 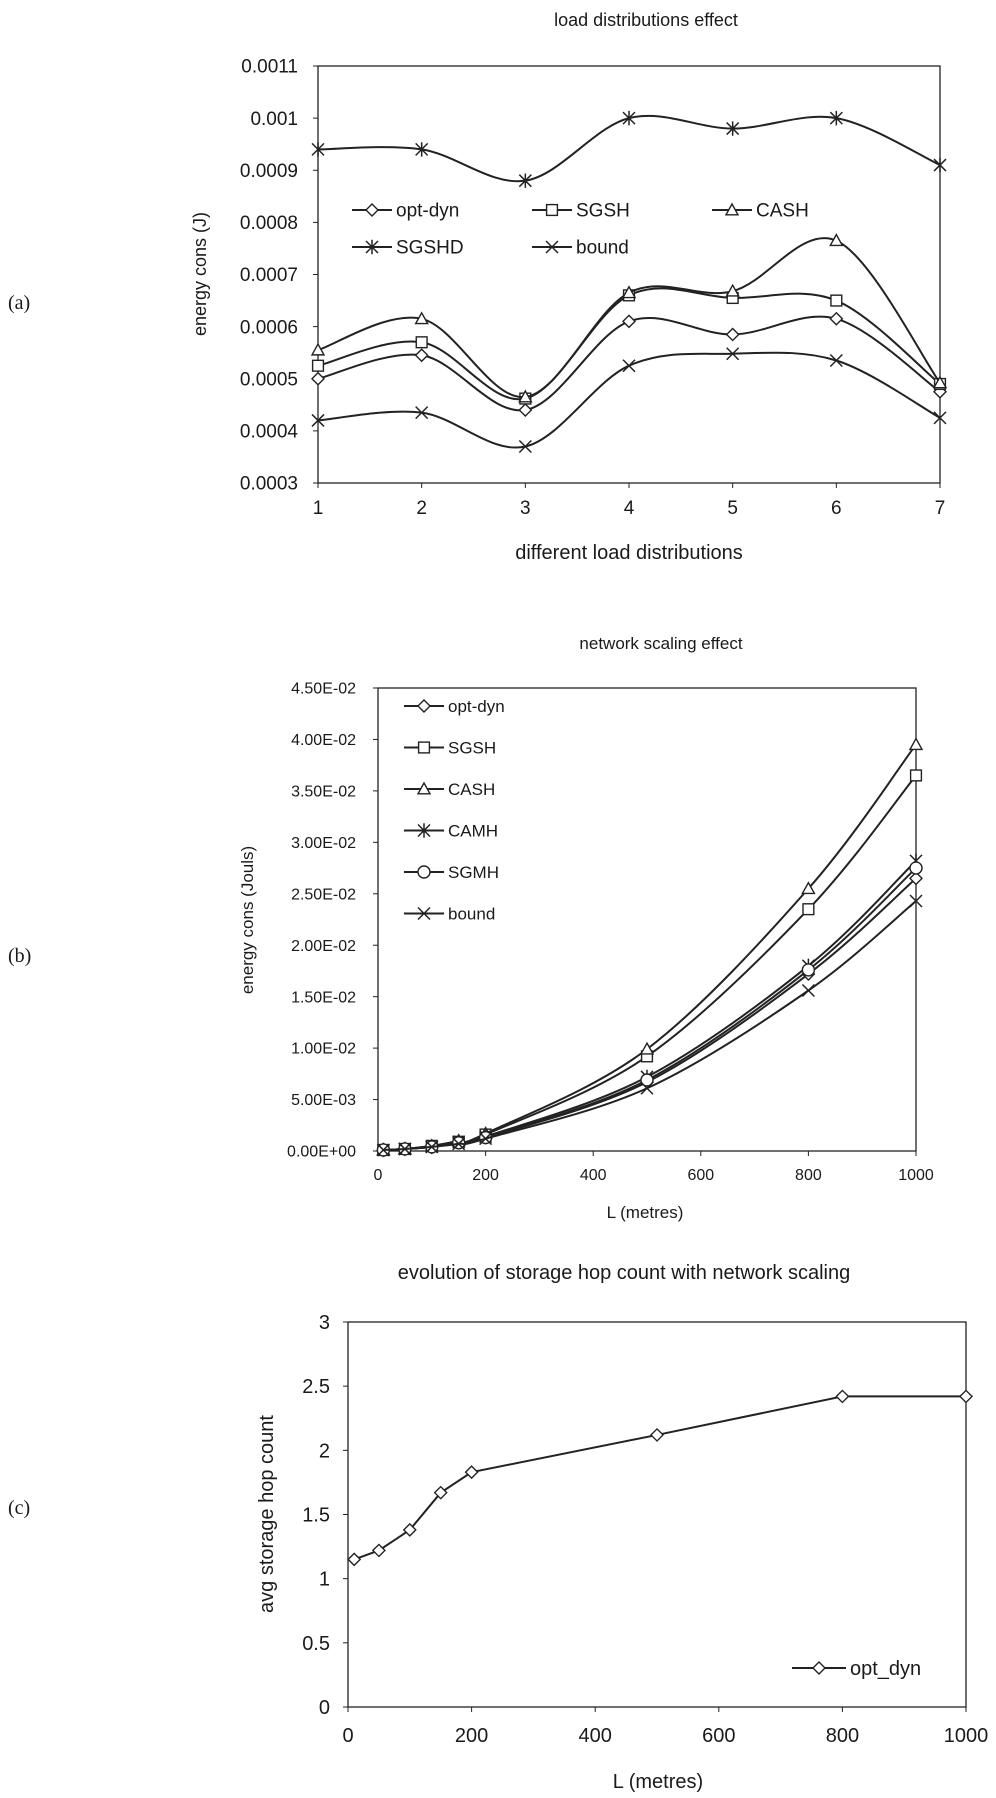 I want to click on x-tick-label: 0, so click(x=378, y=1175).